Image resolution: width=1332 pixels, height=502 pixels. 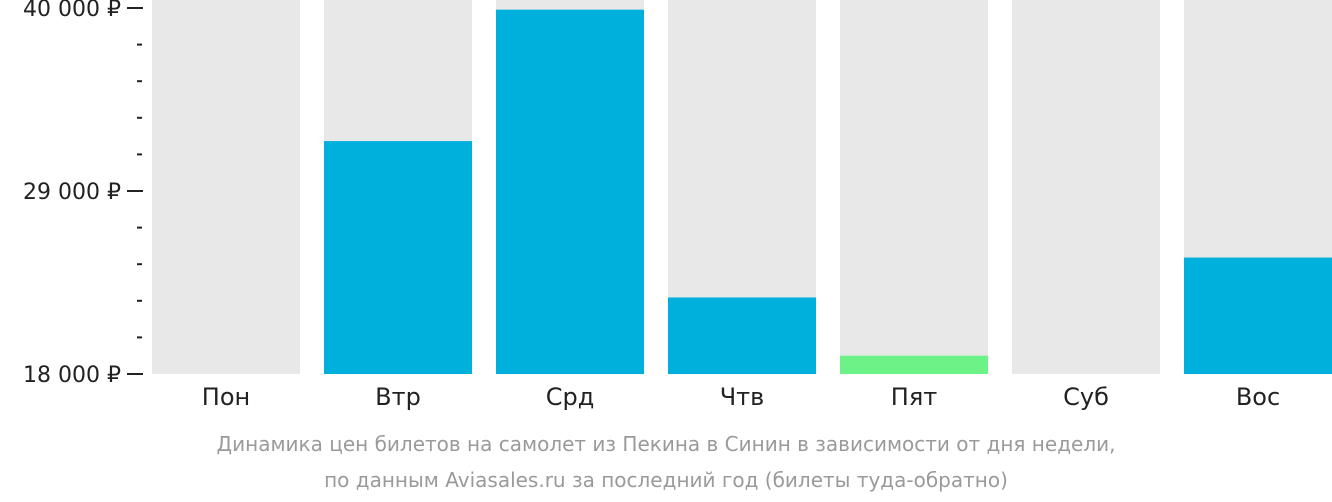 What do you see at coordinates (226, 397) in the screenshot?
I see `x-tick-label: Пон` at bounding box center [226, 397].